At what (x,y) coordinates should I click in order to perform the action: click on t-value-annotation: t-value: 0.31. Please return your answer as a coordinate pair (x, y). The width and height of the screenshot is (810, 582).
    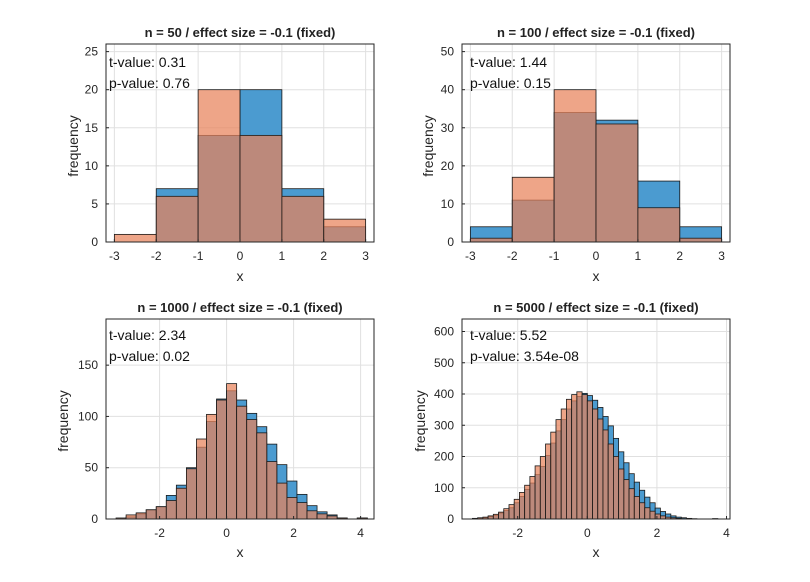
    Looking at the image, I should click on (147, 62).